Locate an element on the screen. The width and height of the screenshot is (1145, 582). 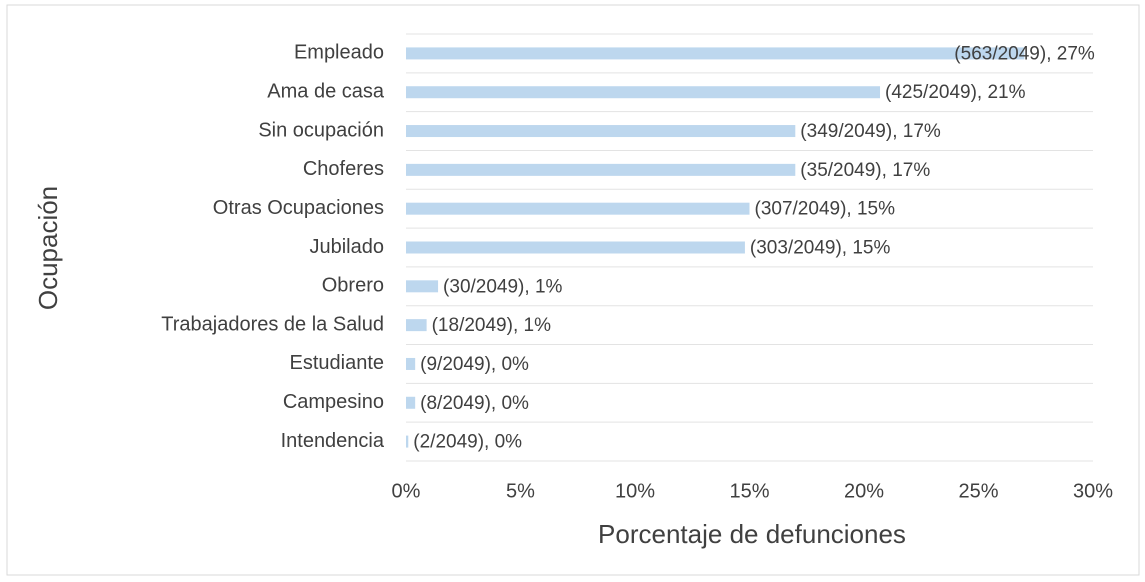
data-label: (349/2049), 17% is located at coordinates (870, 131).